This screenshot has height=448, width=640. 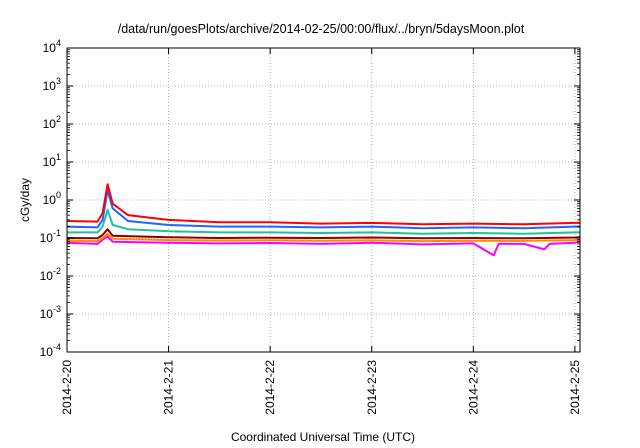 What do you see at coordinates (58, 43) in the screenshot?
I see `y-tick-exponent: 4` at bounding box center [58, 43].